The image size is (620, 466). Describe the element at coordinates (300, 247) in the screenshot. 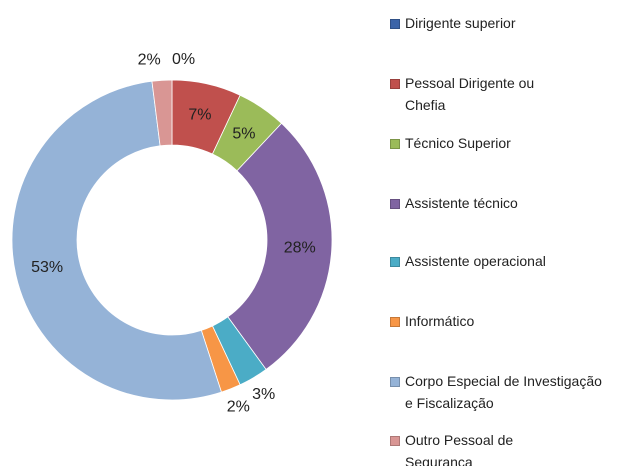

I see `data-label: 28%` at that location.